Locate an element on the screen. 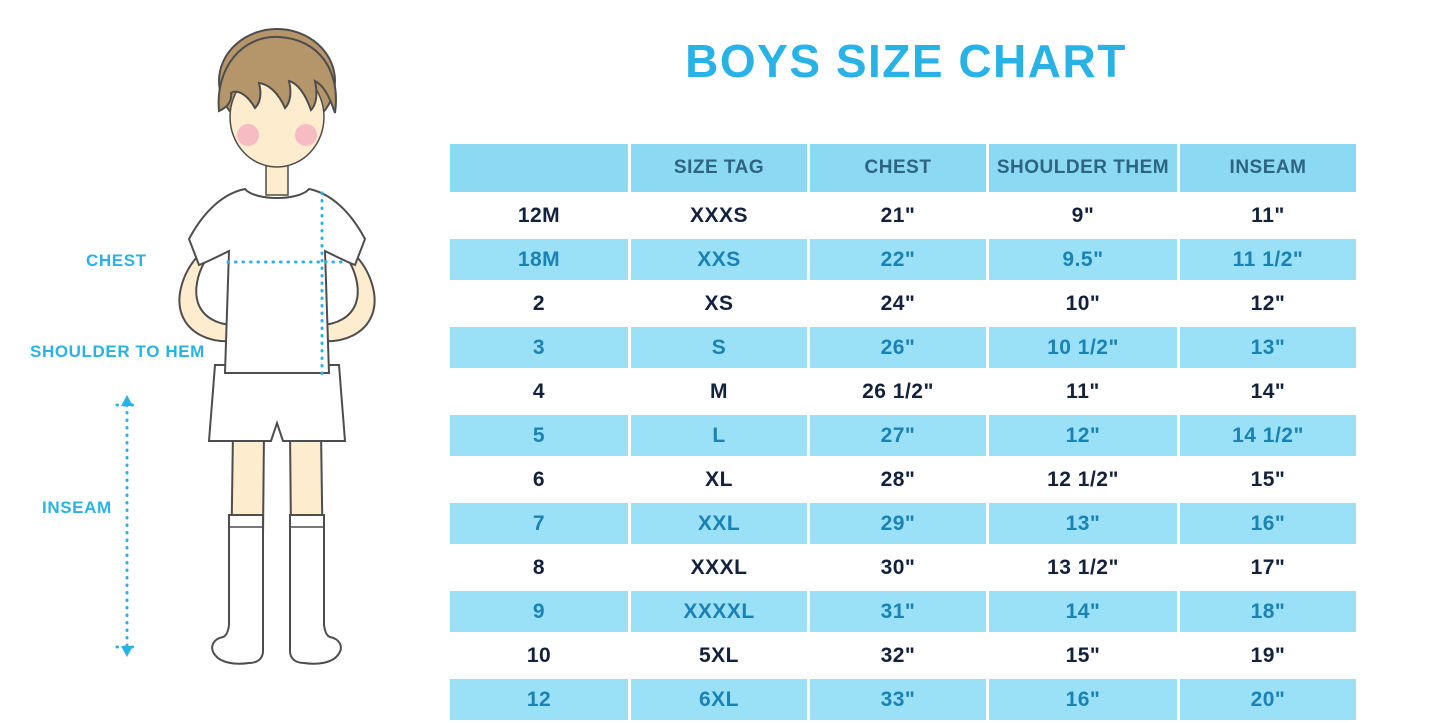  table-header-row: SIZE TAG CHEST SHOULDER THEM INSEAM is located at coordinates (903, 168).